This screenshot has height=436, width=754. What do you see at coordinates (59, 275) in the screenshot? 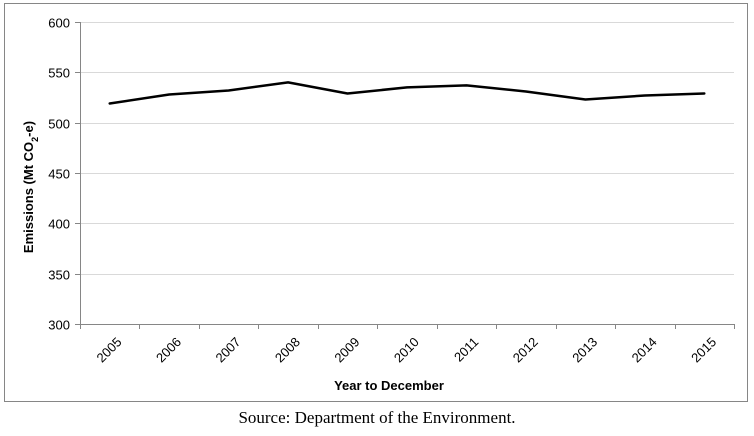
I see `y-tick-label: 350` at bounding box center [59, 275].